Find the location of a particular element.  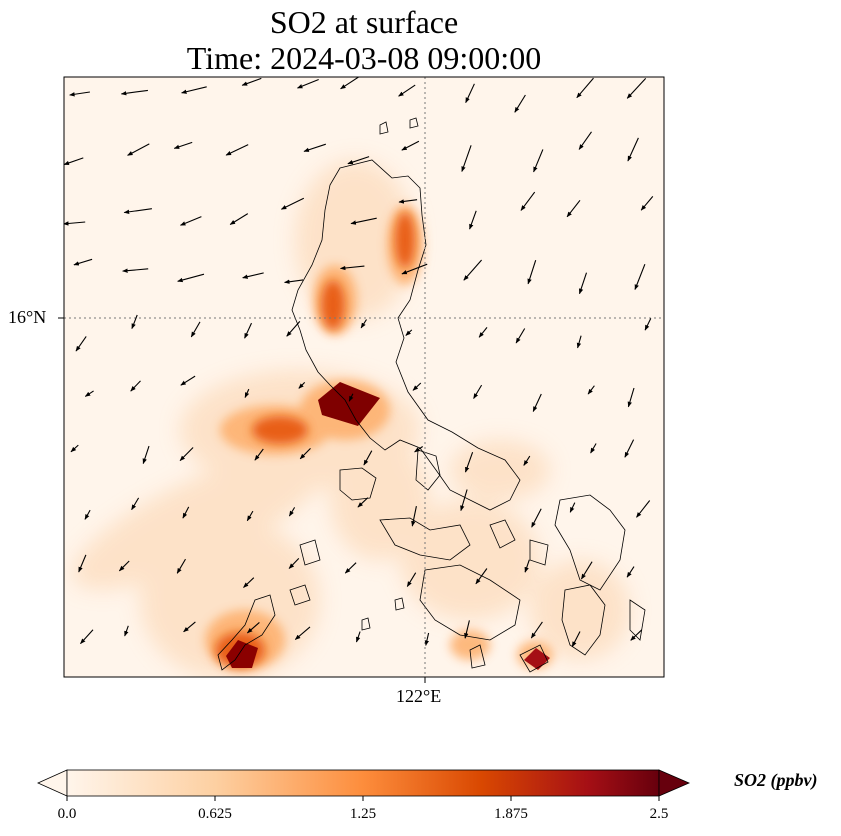

colorbar-tick-0: 0.0 is located at coordinates (67, 814).